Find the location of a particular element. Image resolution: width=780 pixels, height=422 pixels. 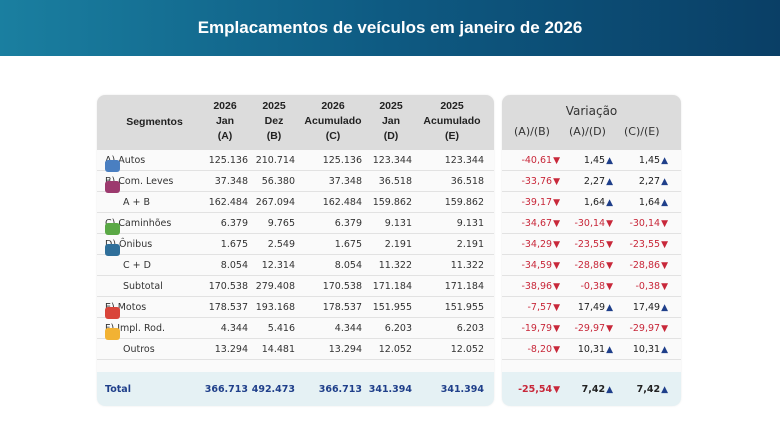

cell-value: 37.348 is located at coordinates (345, 181).